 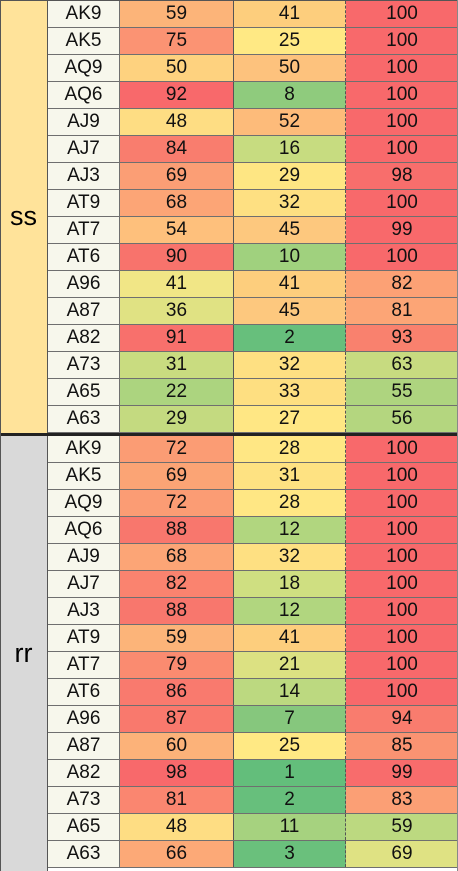 I want to click on value-b-cell: 33, so click(x=290, y=392).